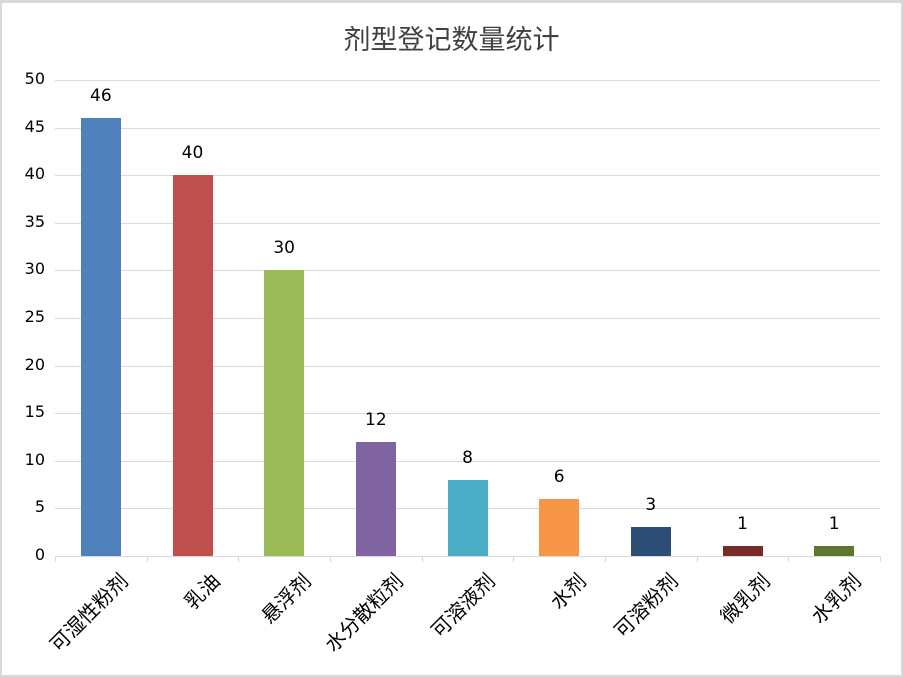  Describe the element at coordinates (467, 556) in the screenshot. I see `x-axis-line` at that location.